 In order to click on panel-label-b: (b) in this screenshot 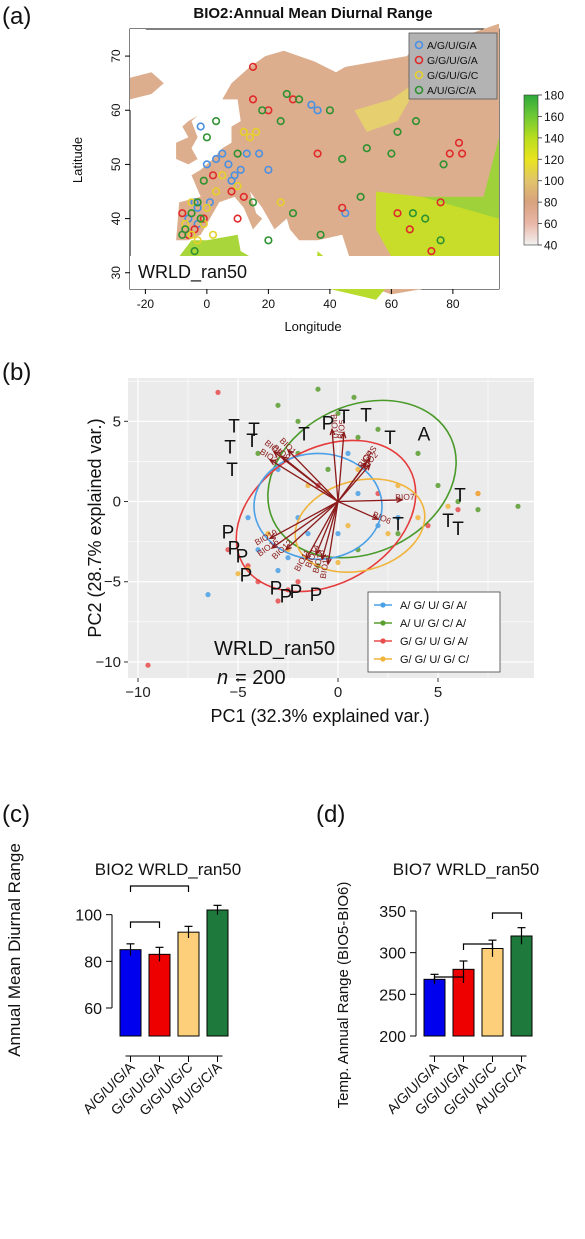, I will do `click(16, 372)`.